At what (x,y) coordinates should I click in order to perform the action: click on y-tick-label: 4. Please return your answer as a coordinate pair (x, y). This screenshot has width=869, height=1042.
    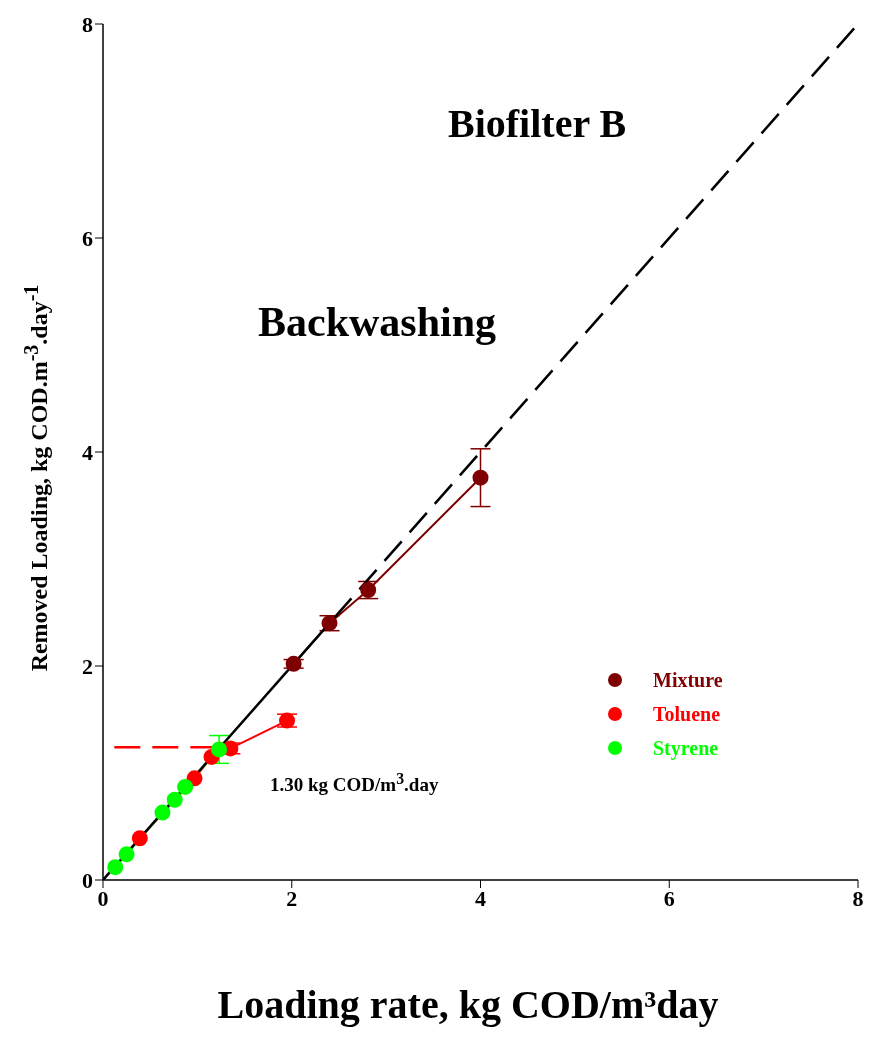
    Looking at the image, I should click on (87, 452).